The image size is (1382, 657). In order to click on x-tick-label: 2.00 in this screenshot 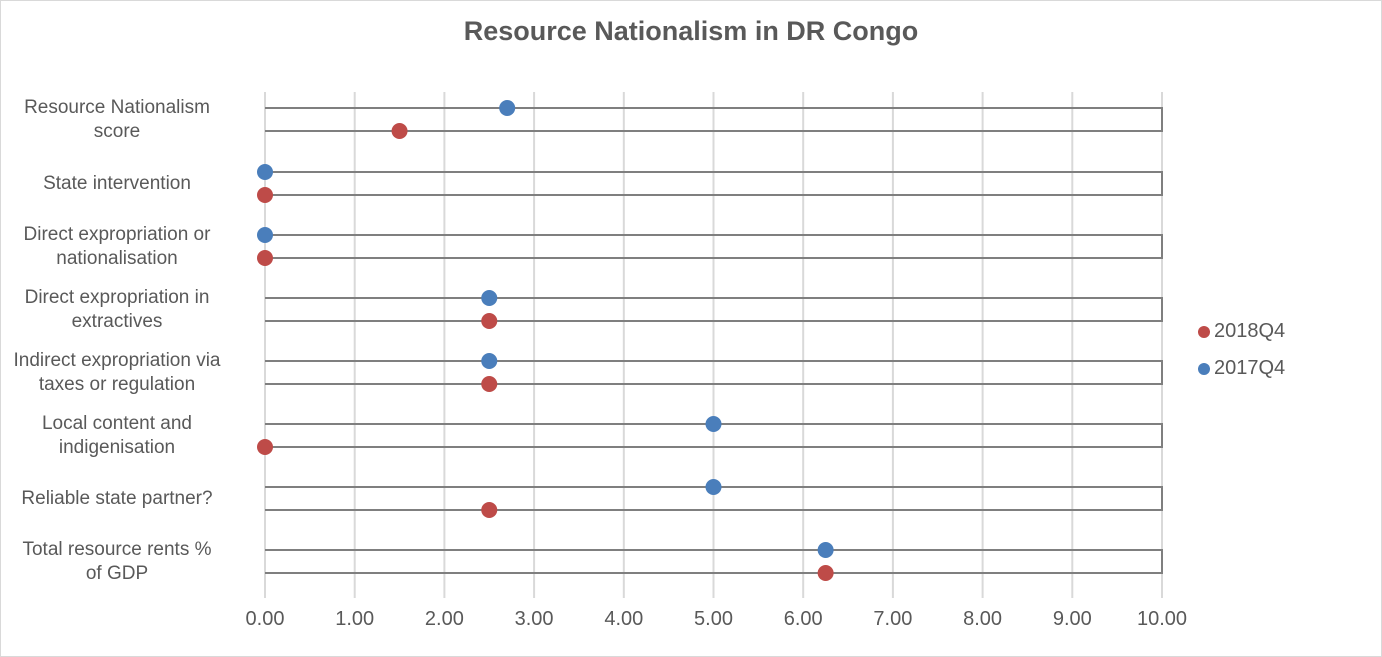, I will do `click(444, 619)`.